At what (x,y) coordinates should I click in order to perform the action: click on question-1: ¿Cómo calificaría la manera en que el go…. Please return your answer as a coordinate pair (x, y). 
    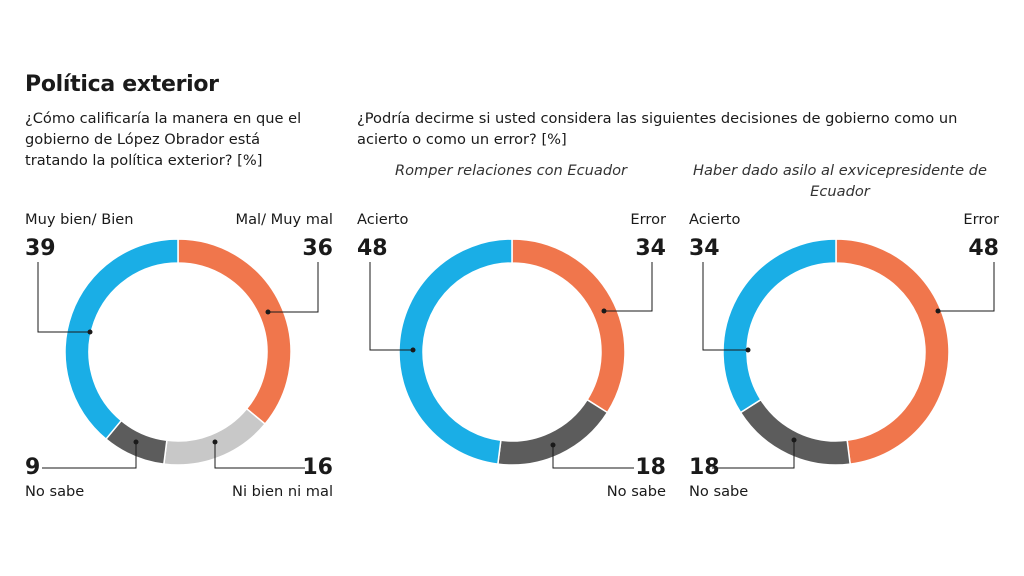
    Looking at the image, I should click on (163, 139).